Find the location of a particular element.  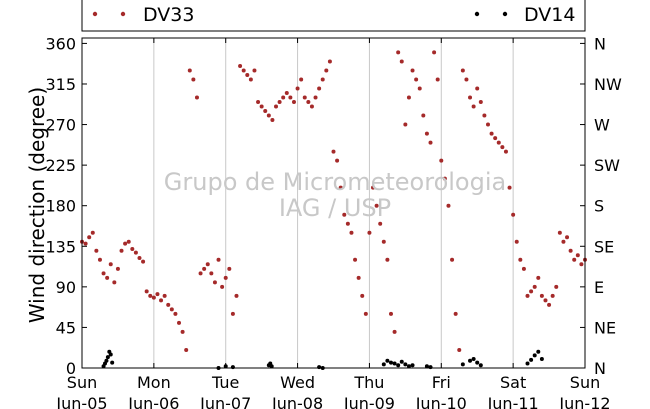

legend: DV33 DV14 is located at coordinates (333, 16).